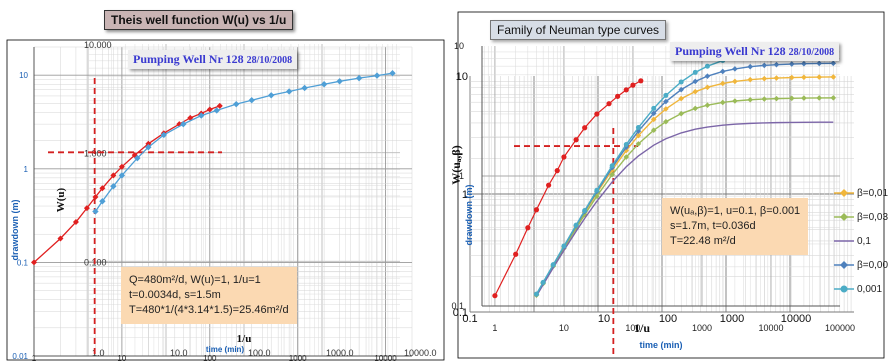 This screenshot has width=891, height=363. What do you see at coordinates (269, 60) in the screenshot?
I see `theis-well-date: 28/10/2008` at bounding box center [269, 60].